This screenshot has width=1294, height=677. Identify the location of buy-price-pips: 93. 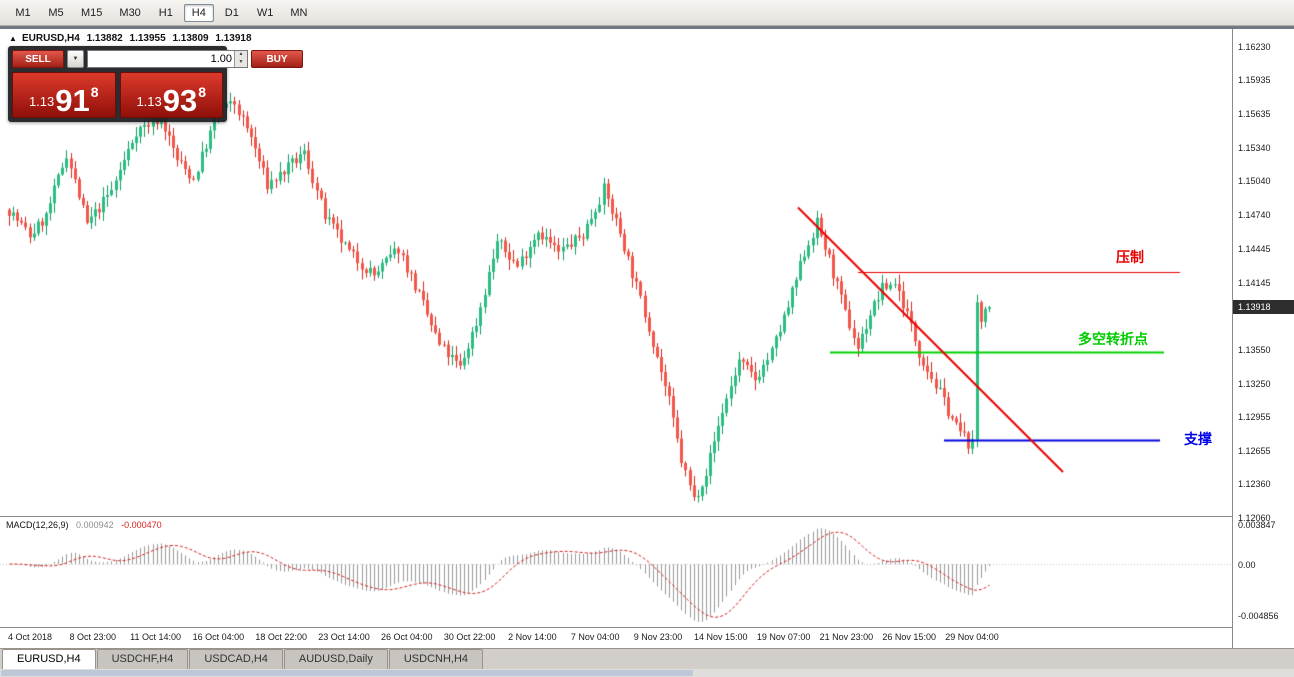
(180, 100).